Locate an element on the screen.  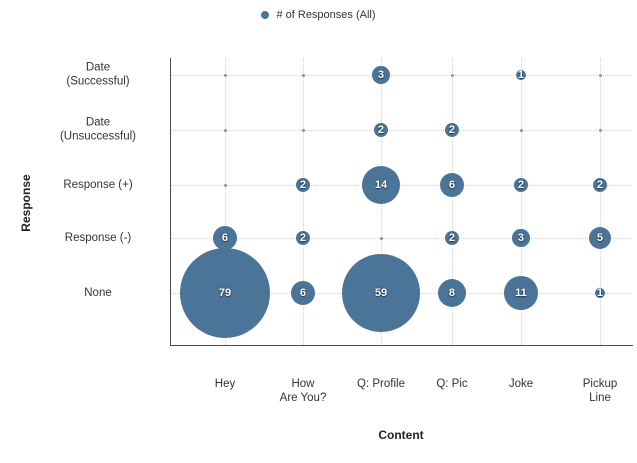
x-axis-label: Pickup Line is located at coordinates (600, 391).